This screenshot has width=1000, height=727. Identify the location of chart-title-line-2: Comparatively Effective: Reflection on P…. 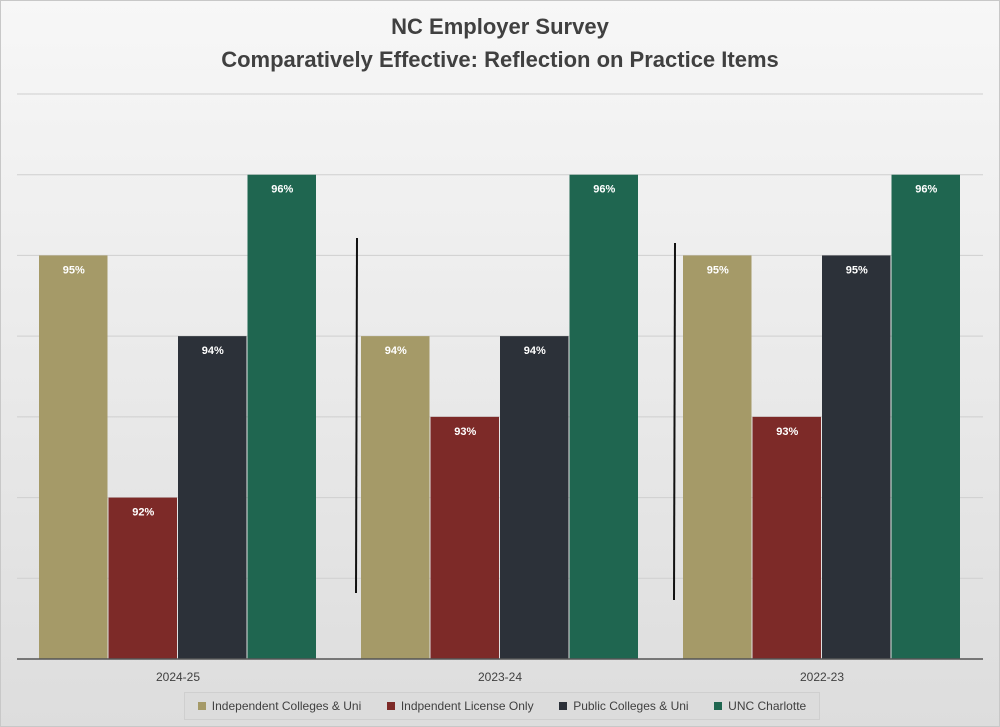
(500, 59).